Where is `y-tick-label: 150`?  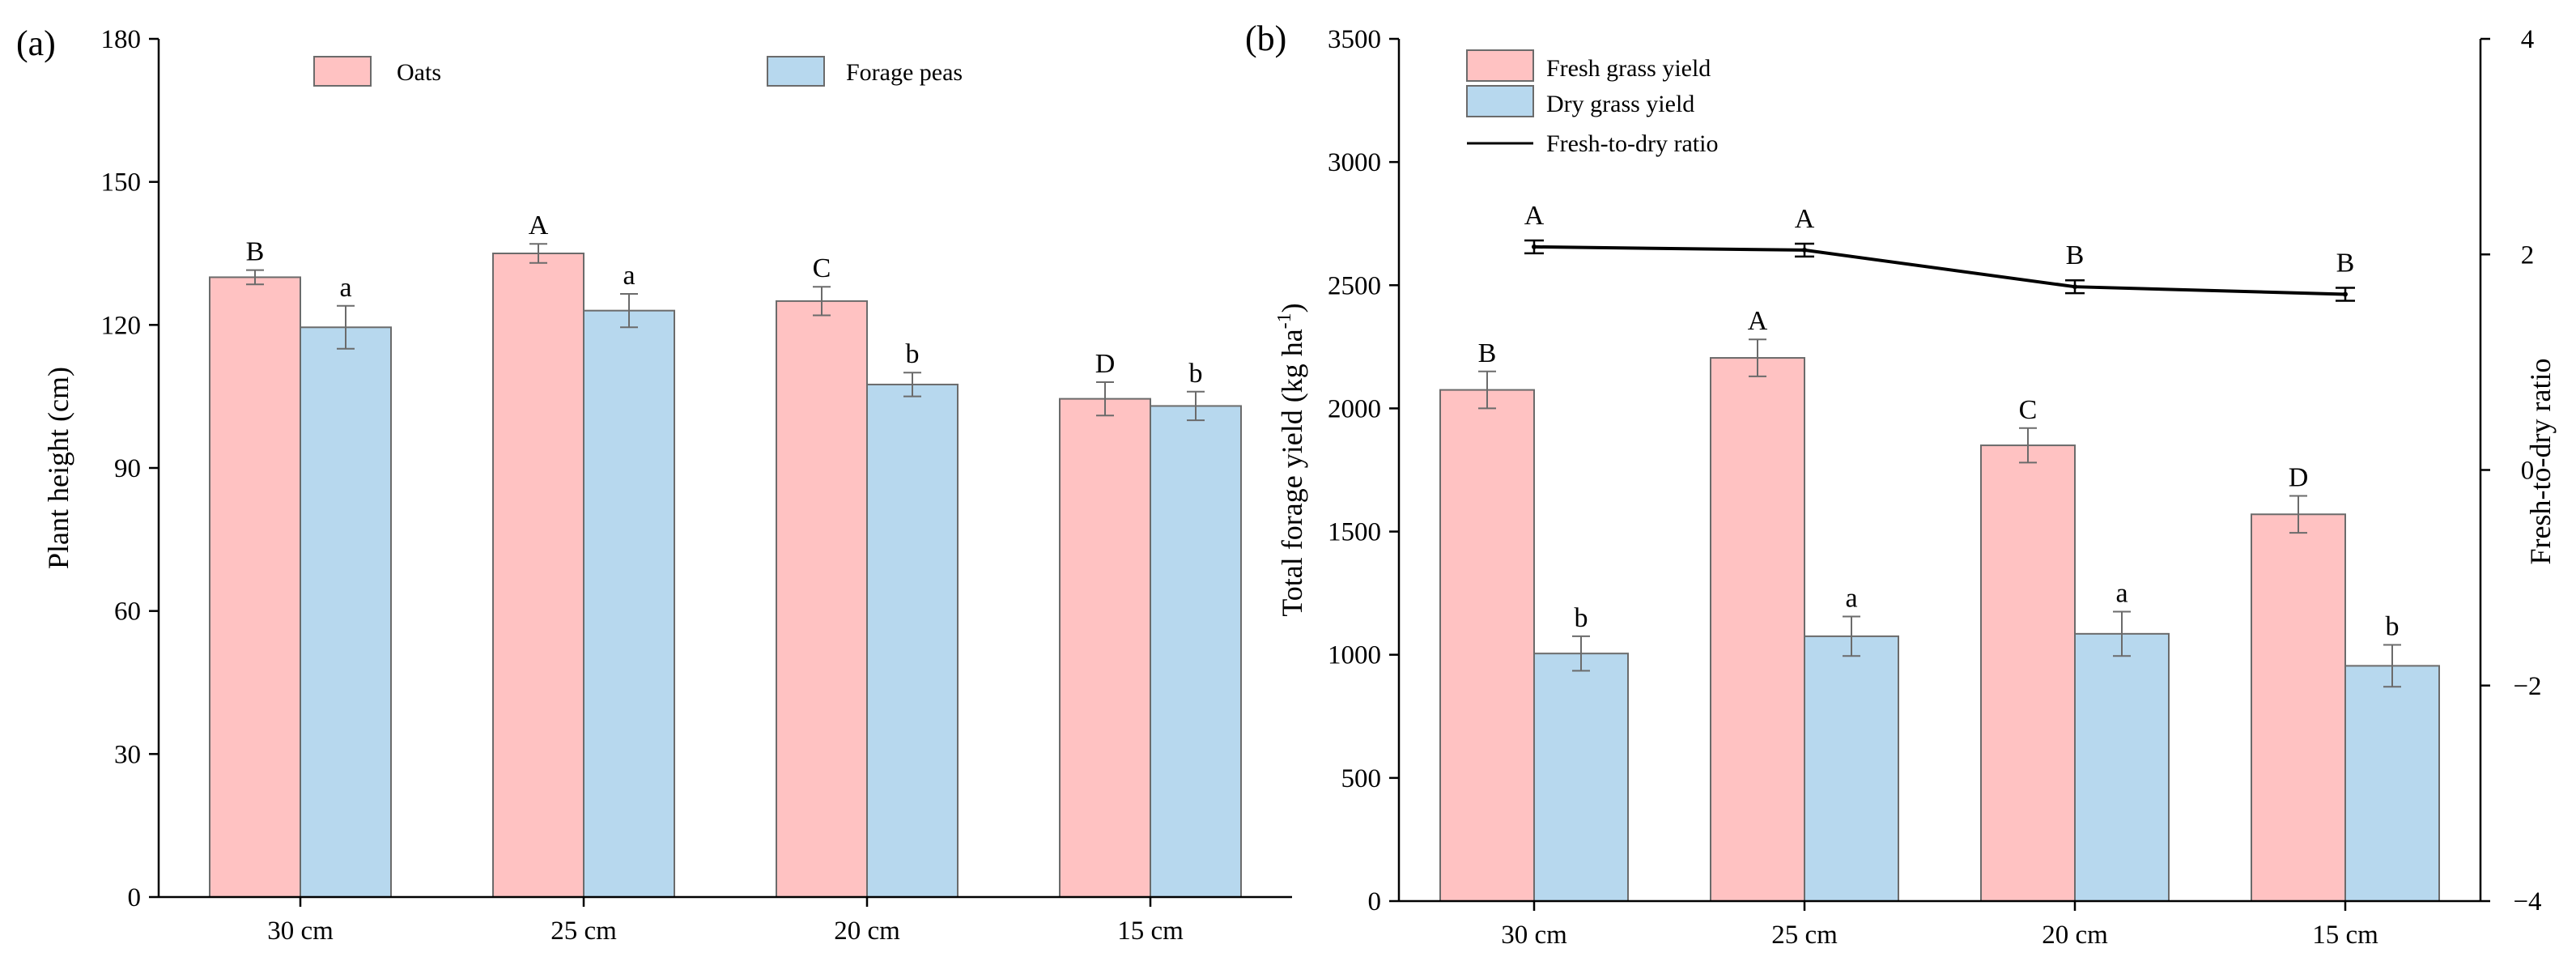 y-tick-label: 150 is located at coordinates (122, 183).